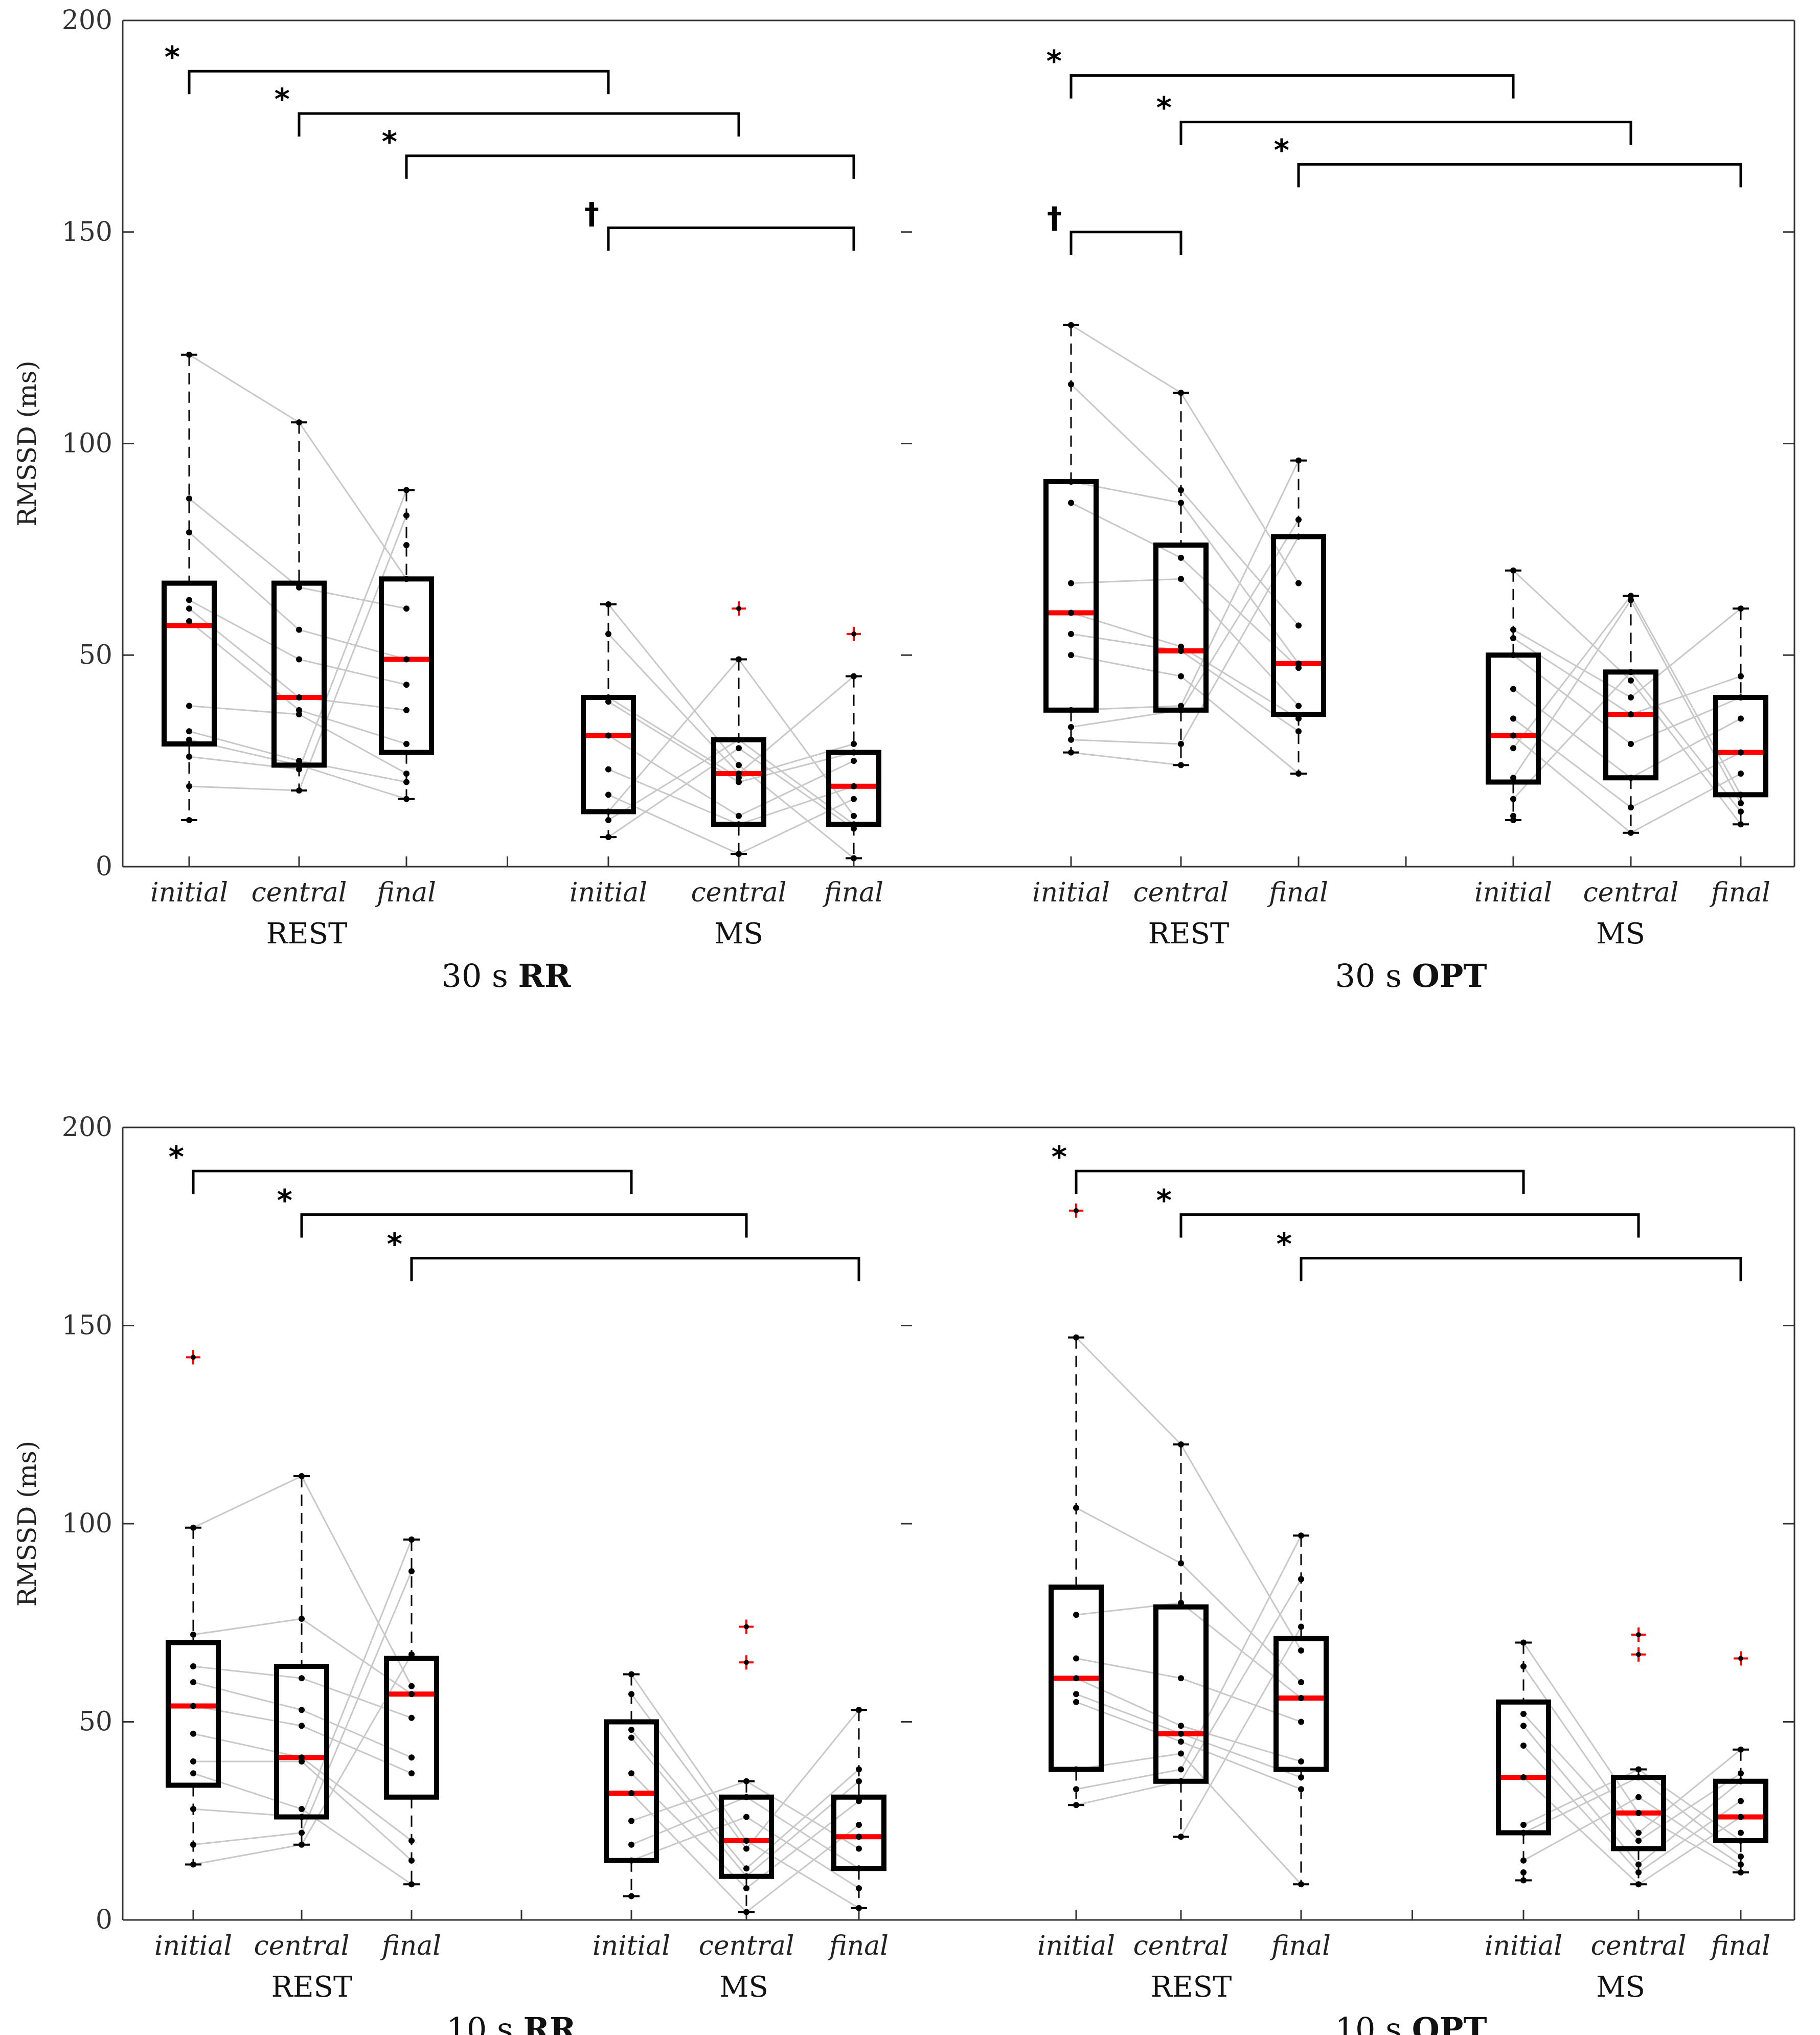  What do you see at coordinates (1411, 975) in the screenshot?
I see `chart-title: 30 s OPT` at bounding box center [1411, 975].